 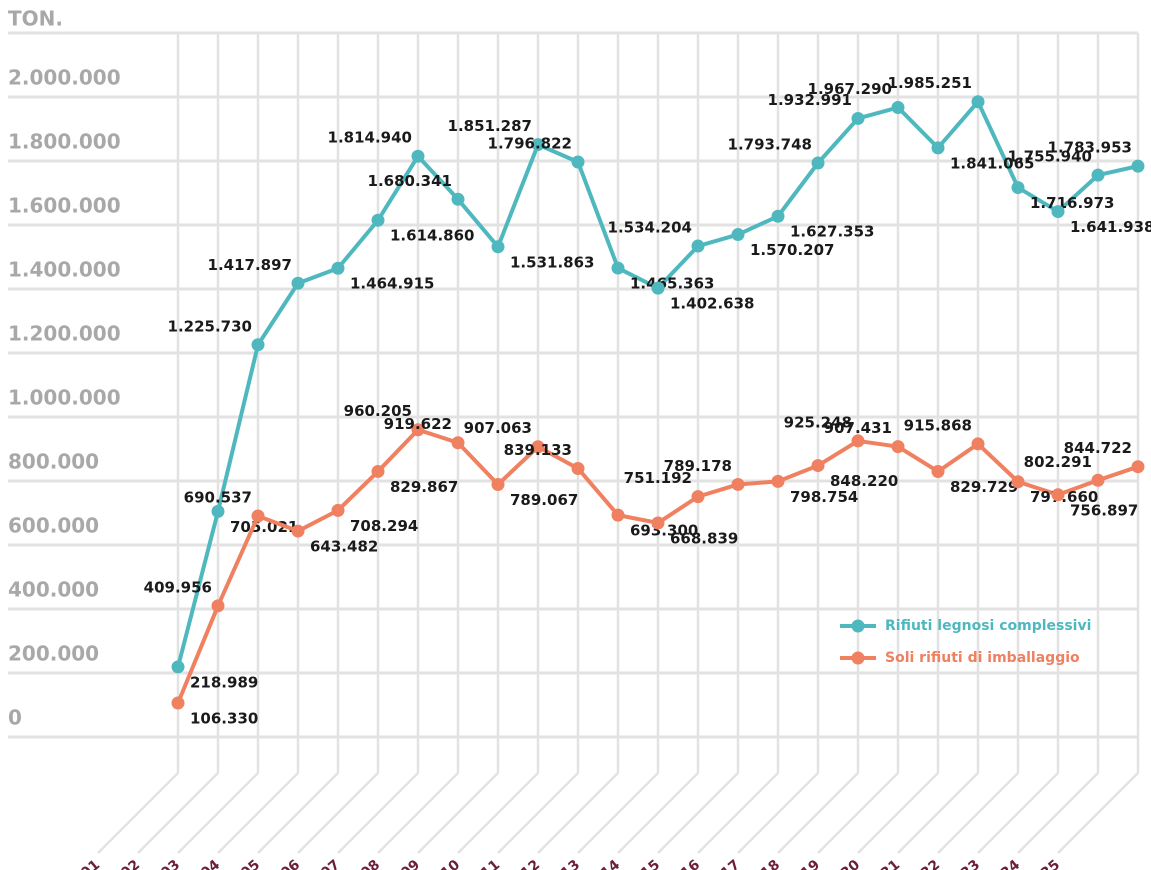 I want to click on value-label: 1.755.940, so click(x=1050, y=157).